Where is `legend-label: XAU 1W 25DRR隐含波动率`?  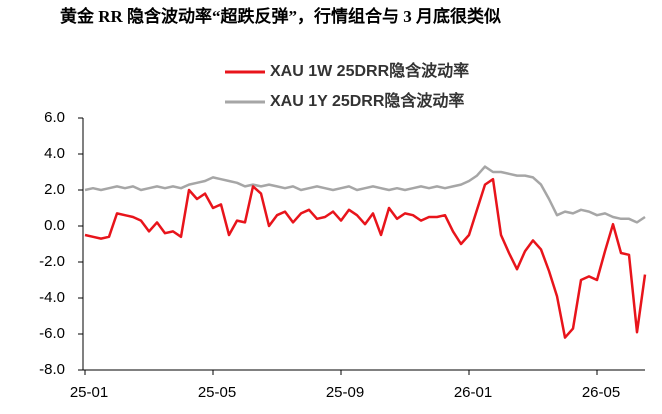 legend-label: XAU 1W 25DRR隐含波动率 is located at coordinates (369, 70).